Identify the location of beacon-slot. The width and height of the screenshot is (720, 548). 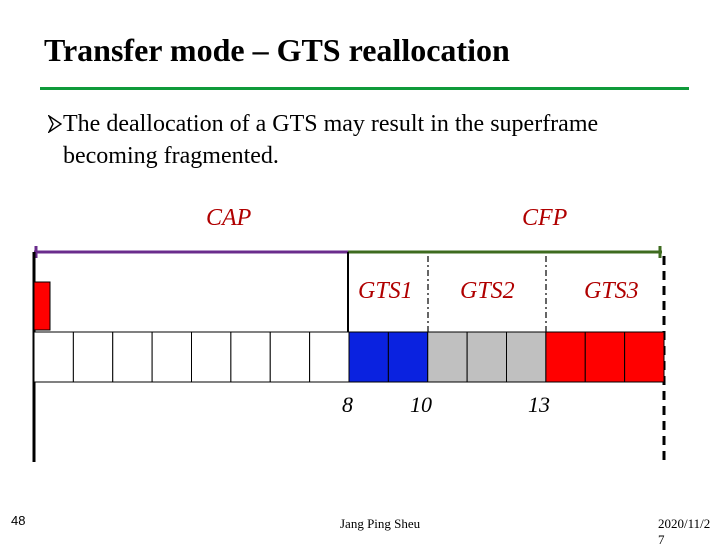
(42, 306).